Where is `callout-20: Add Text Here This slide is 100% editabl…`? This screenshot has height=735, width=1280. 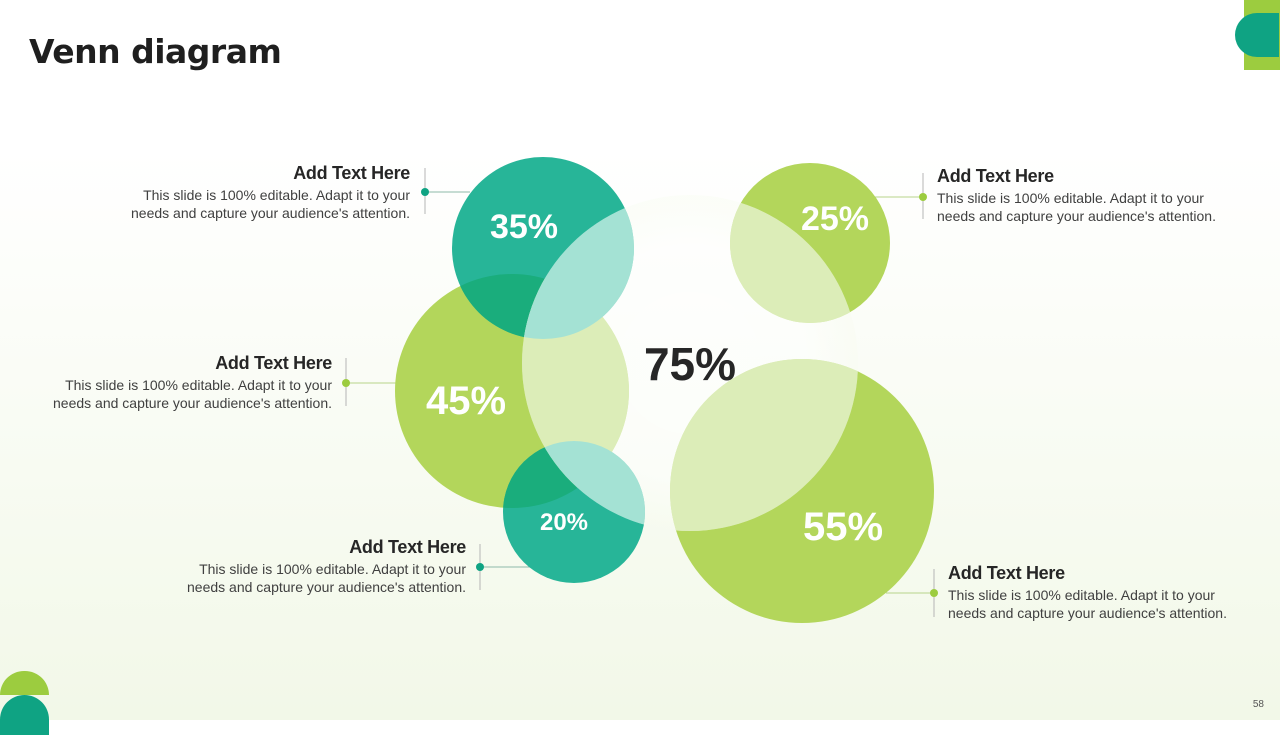
callout-20: Add Text Here This slide is 100% editabl… is located at coordinates (291, 566).